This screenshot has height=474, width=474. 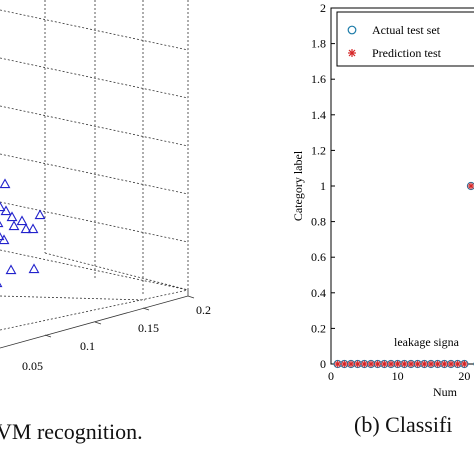 I want to click on panel-b-ytick-label: 2, so click(x=323, y=8).